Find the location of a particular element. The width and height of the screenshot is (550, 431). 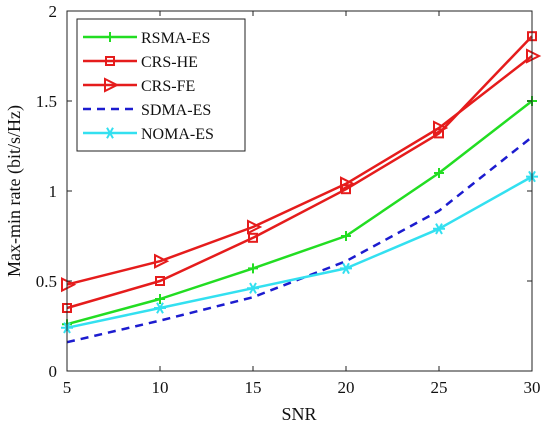

legend-entry-crs-he: CRS-HE is located at coordinates (140, 62).